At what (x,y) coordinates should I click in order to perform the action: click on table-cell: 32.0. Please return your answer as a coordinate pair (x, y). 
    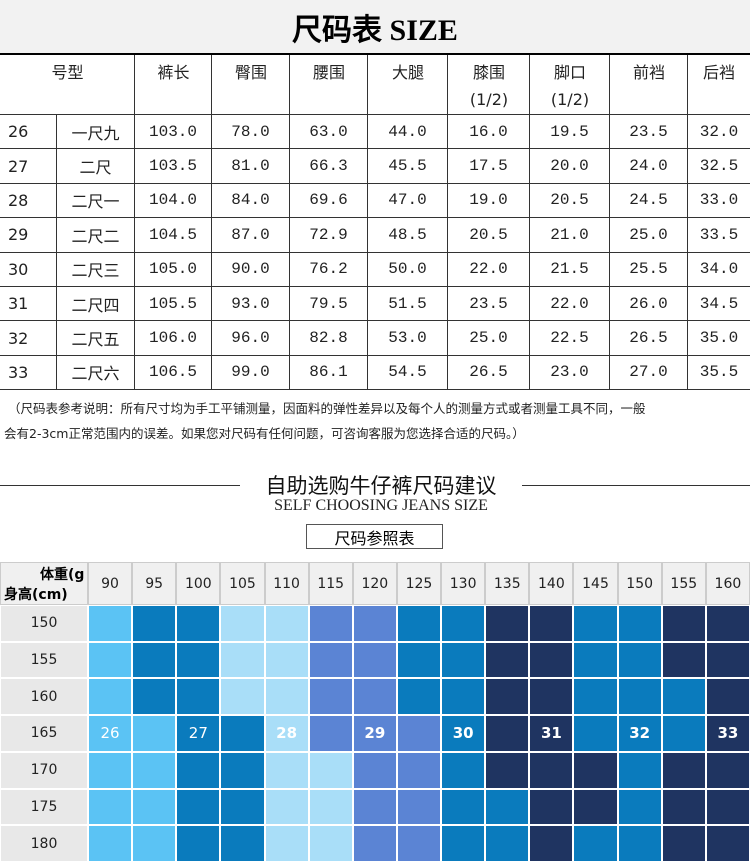
    Looking at the image, I should click on (719, 132).